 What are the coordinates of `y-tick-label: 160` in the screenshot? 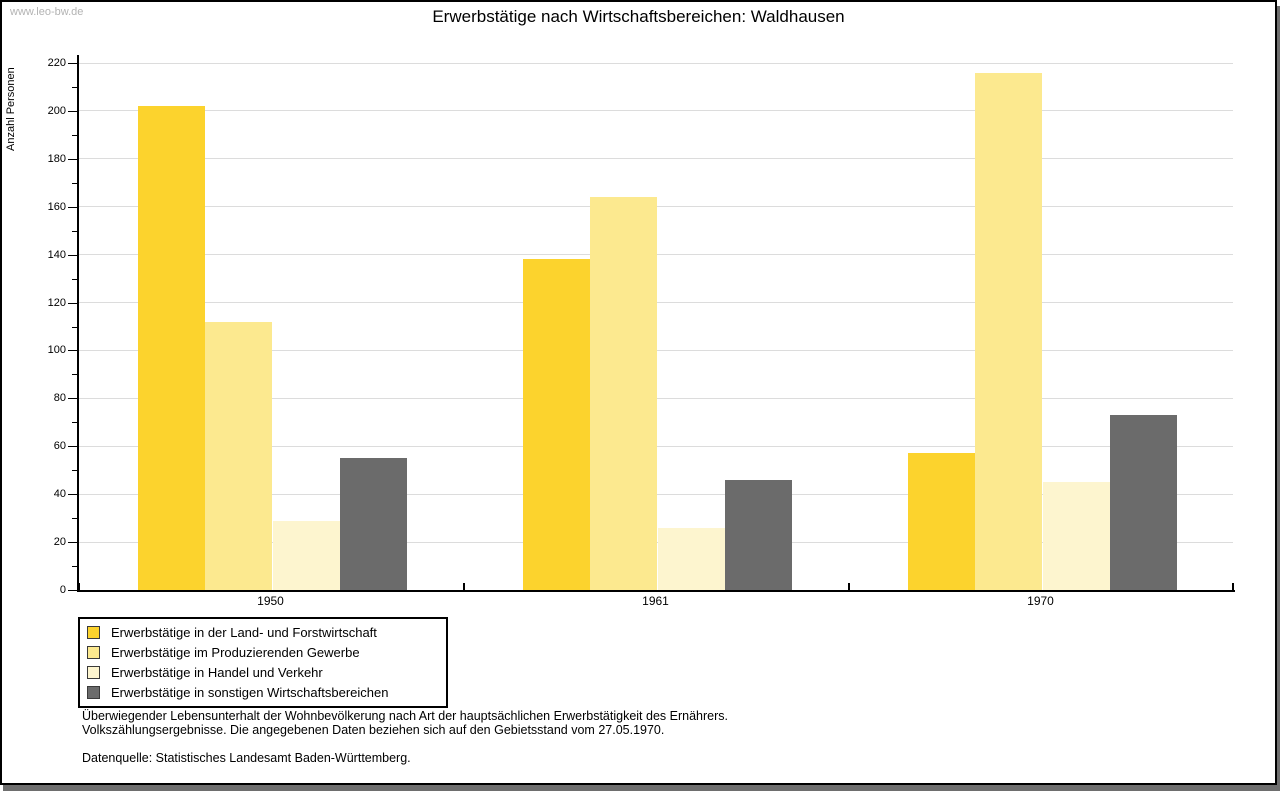 It's located at (56, 206).